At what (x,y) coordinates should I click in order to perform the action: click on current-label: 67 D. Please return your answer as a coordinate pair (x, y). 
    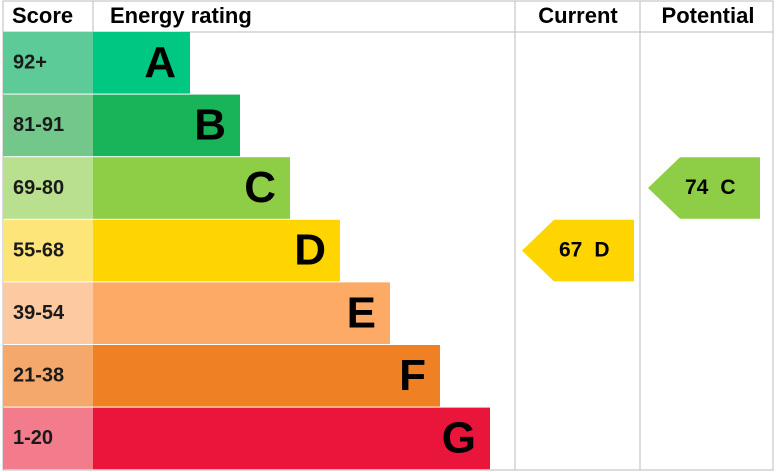
    Looking at the image, I should click on (584, 249).